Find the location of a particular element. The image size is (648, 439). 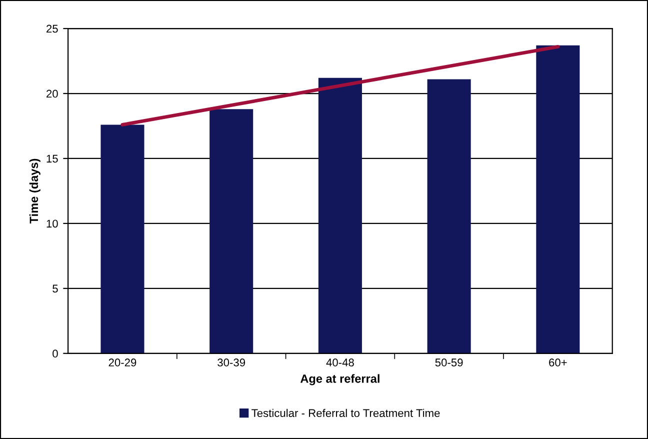

x-tick-label: 50-59 is located at coordinates (449, 362).